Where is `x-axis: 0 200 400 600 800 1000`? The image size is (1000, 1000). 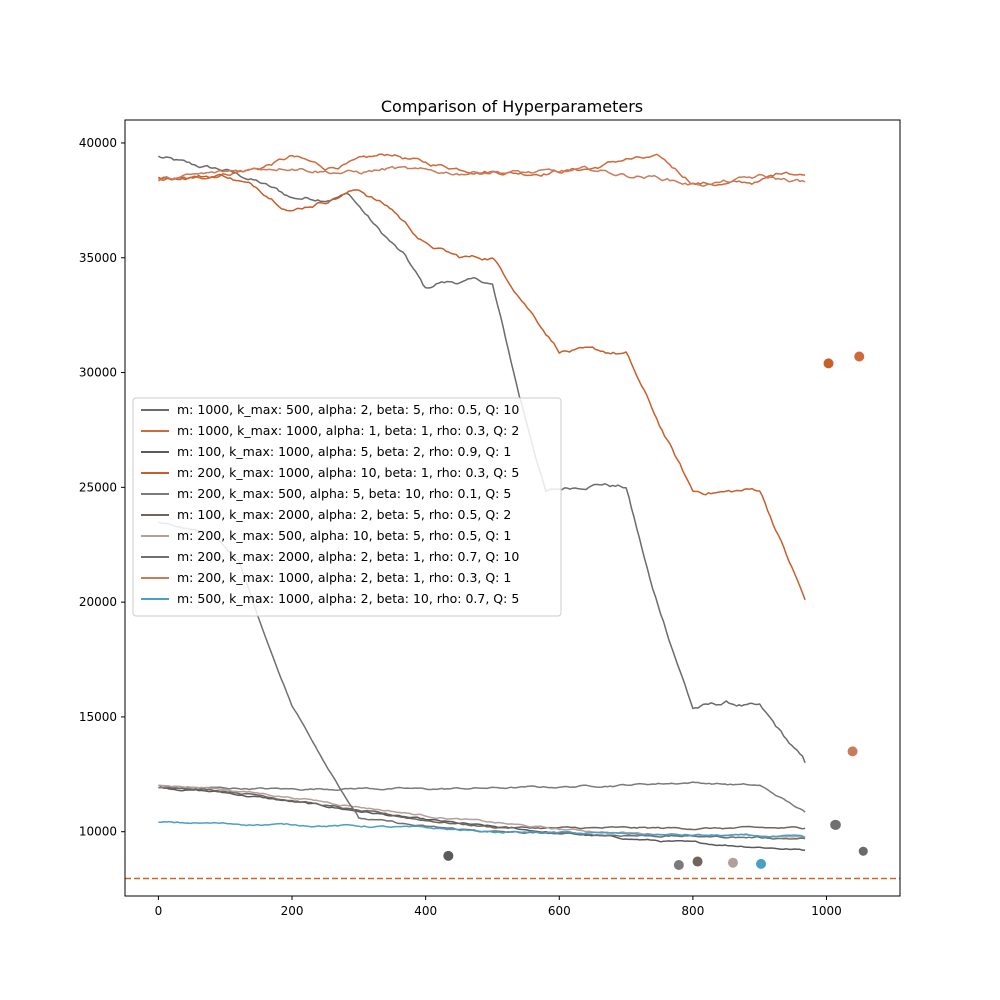
x-axis: 0 200 400 600 800 1000 is located at coordinates (498, 907).